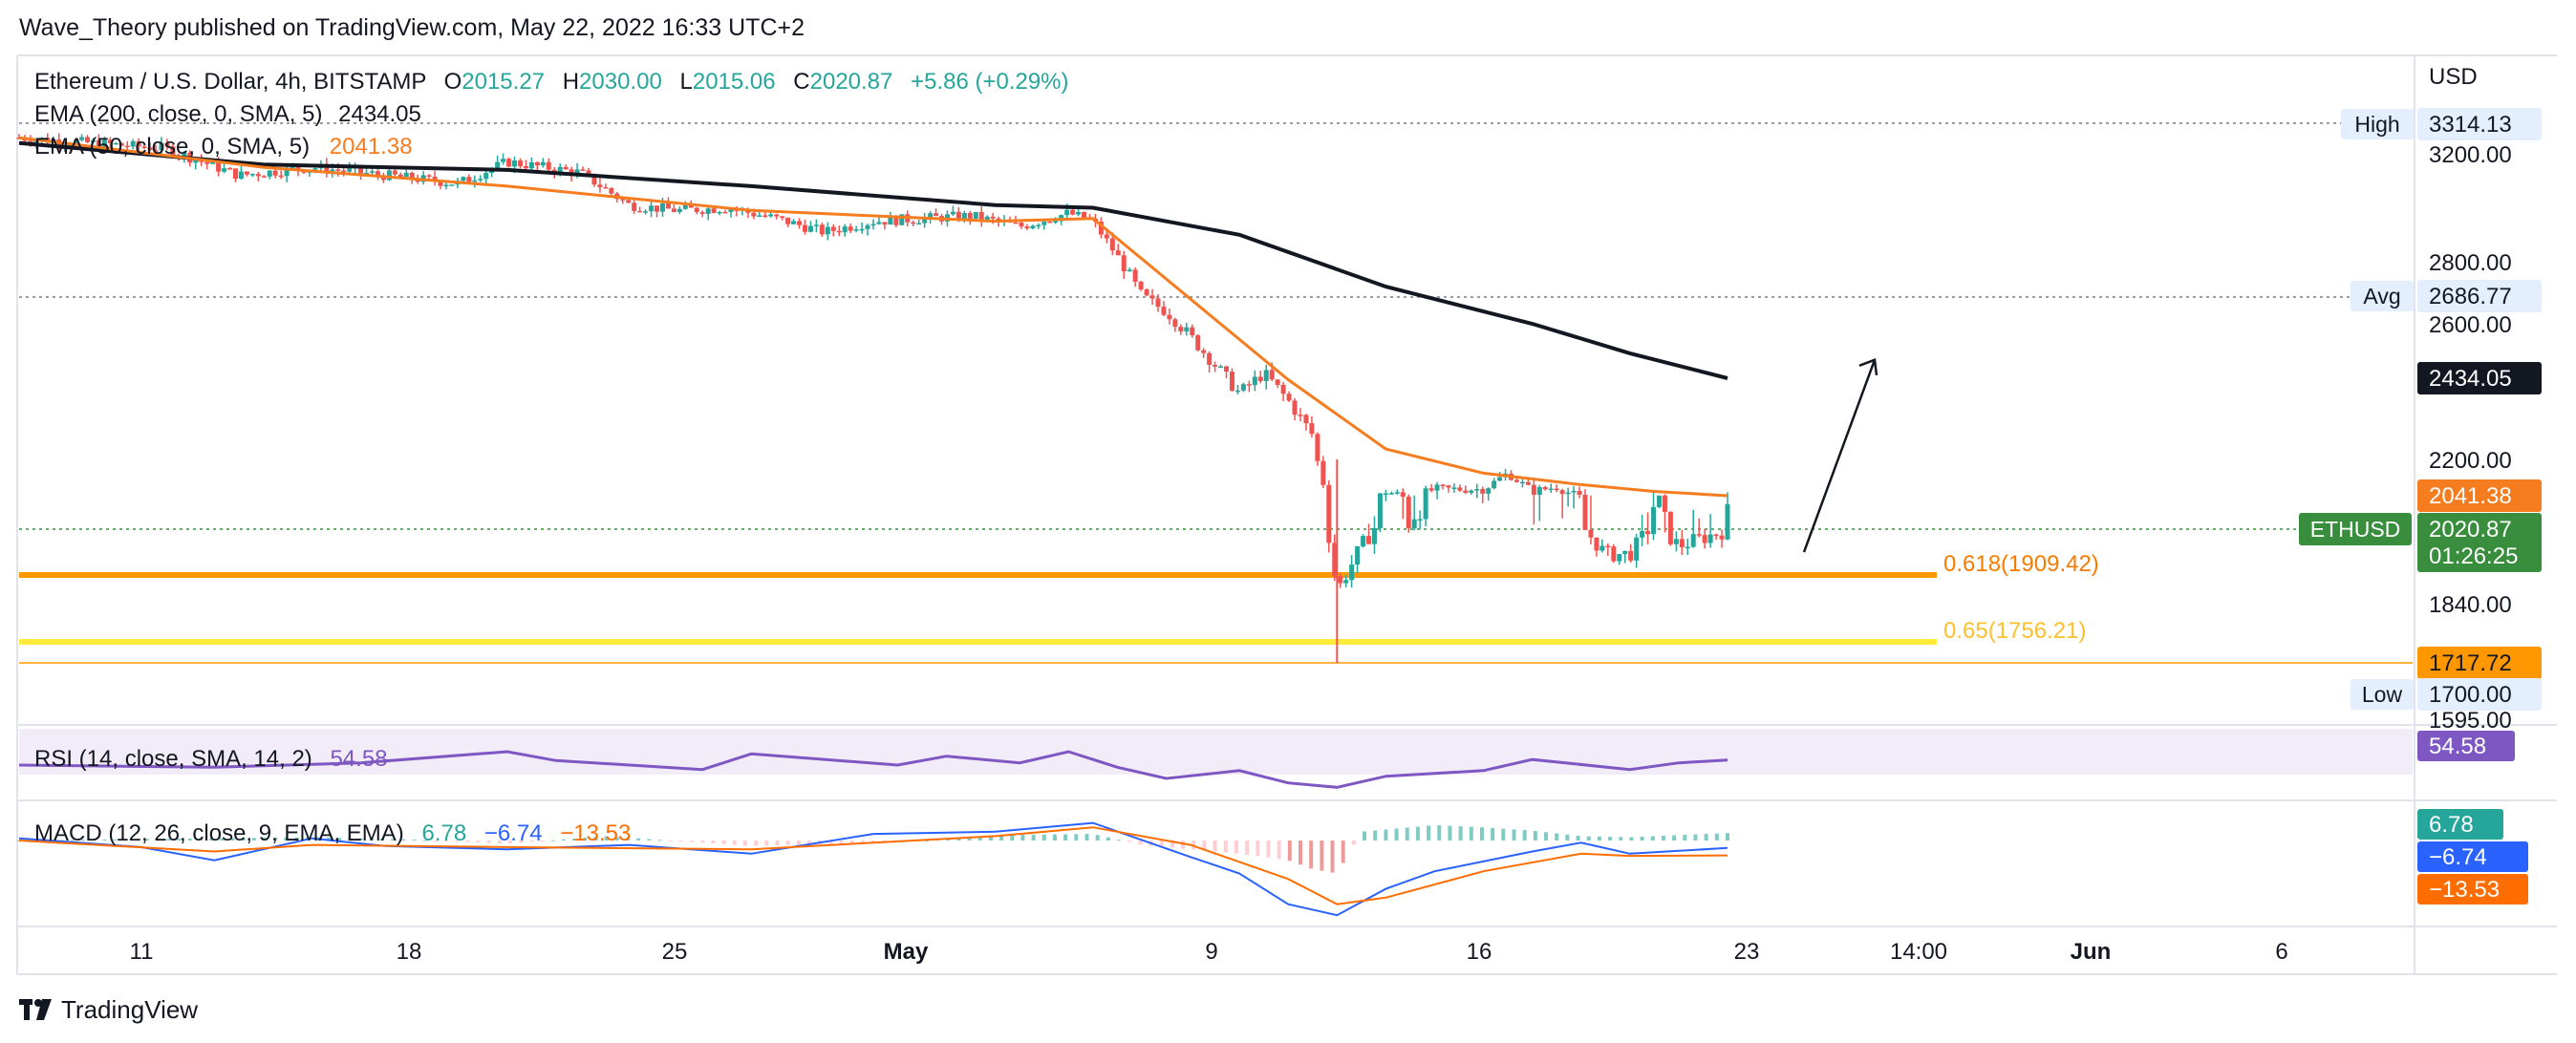  I want to click on low-value-bg, so click(2479, 694).